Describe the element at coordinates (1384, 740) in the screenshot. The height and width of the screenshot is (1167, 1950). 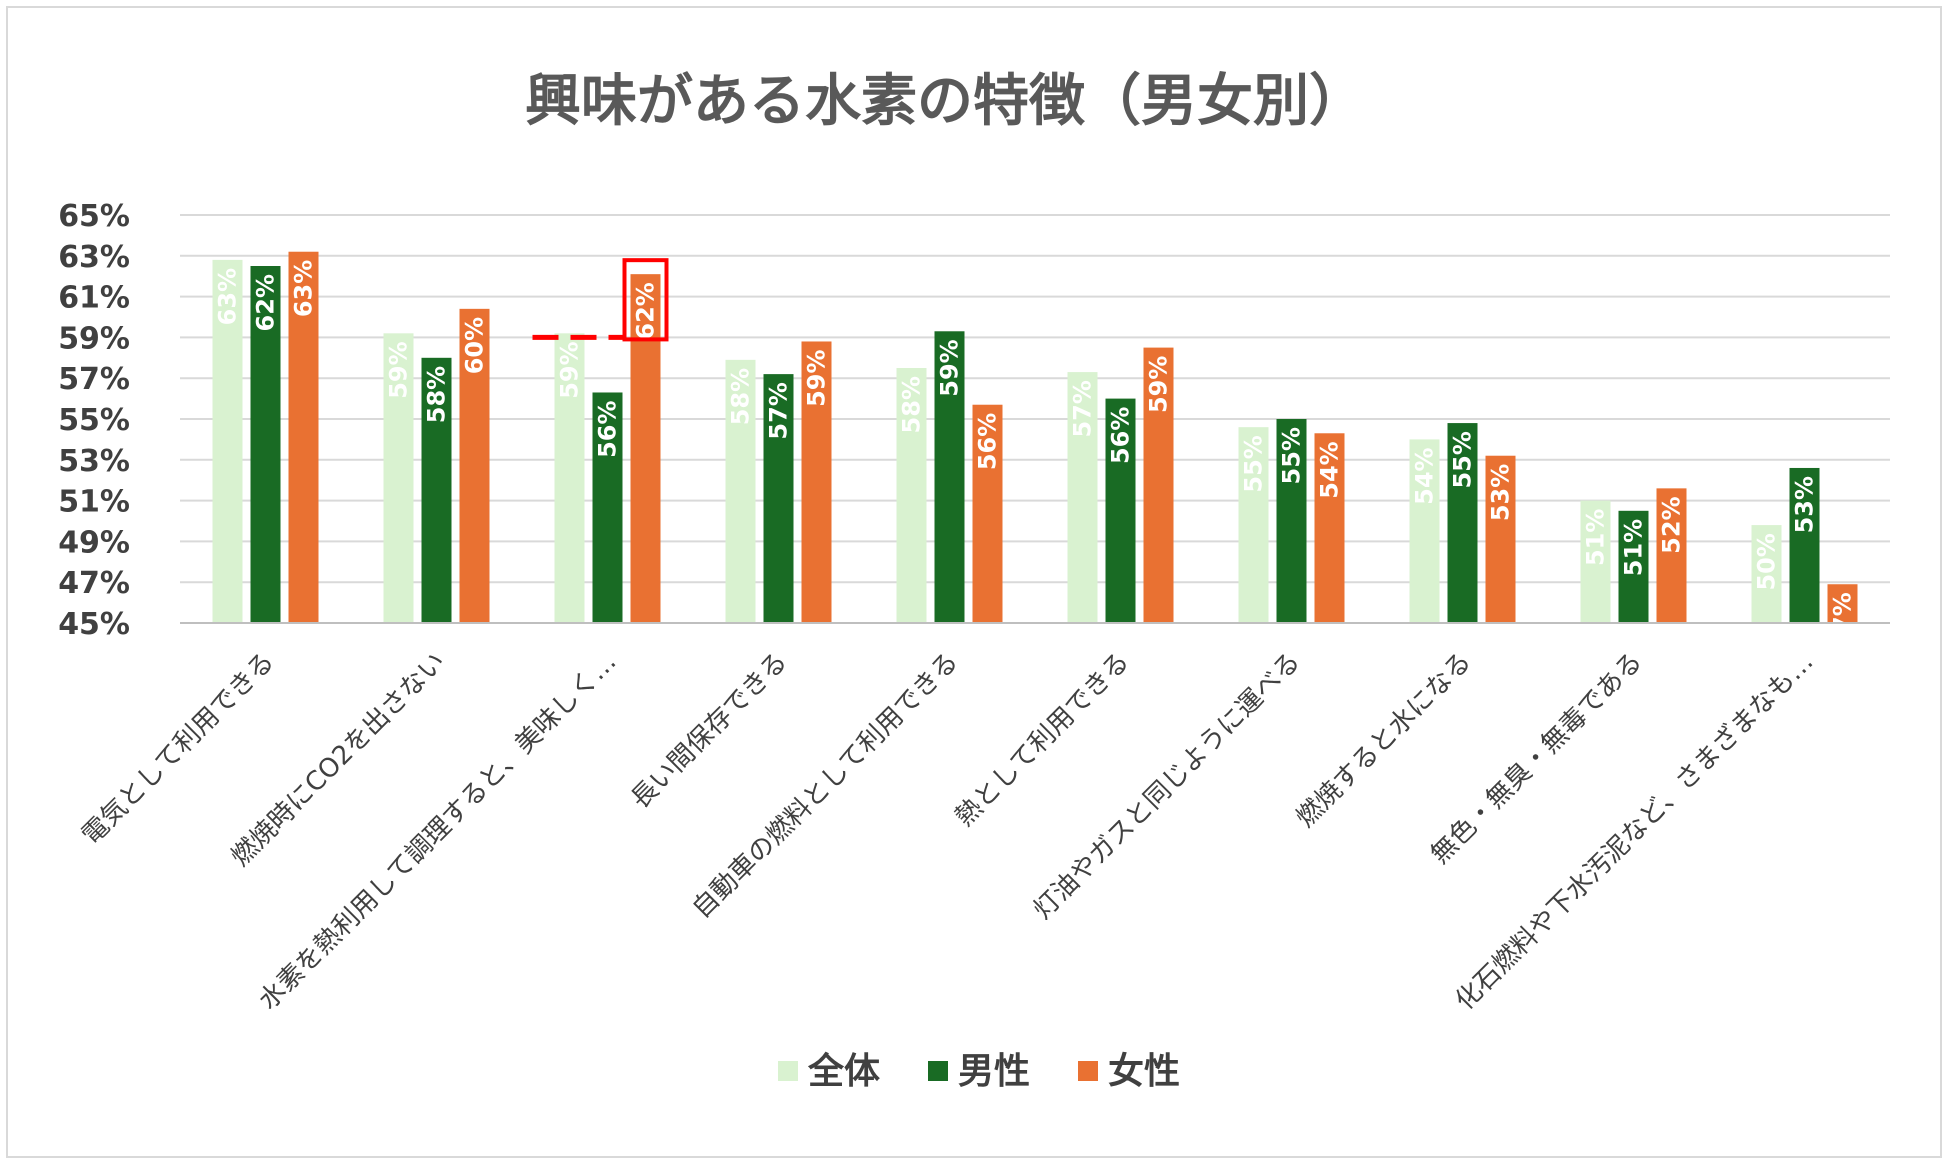
I see `x-category-label: 燃焼すると水になる` at that location.